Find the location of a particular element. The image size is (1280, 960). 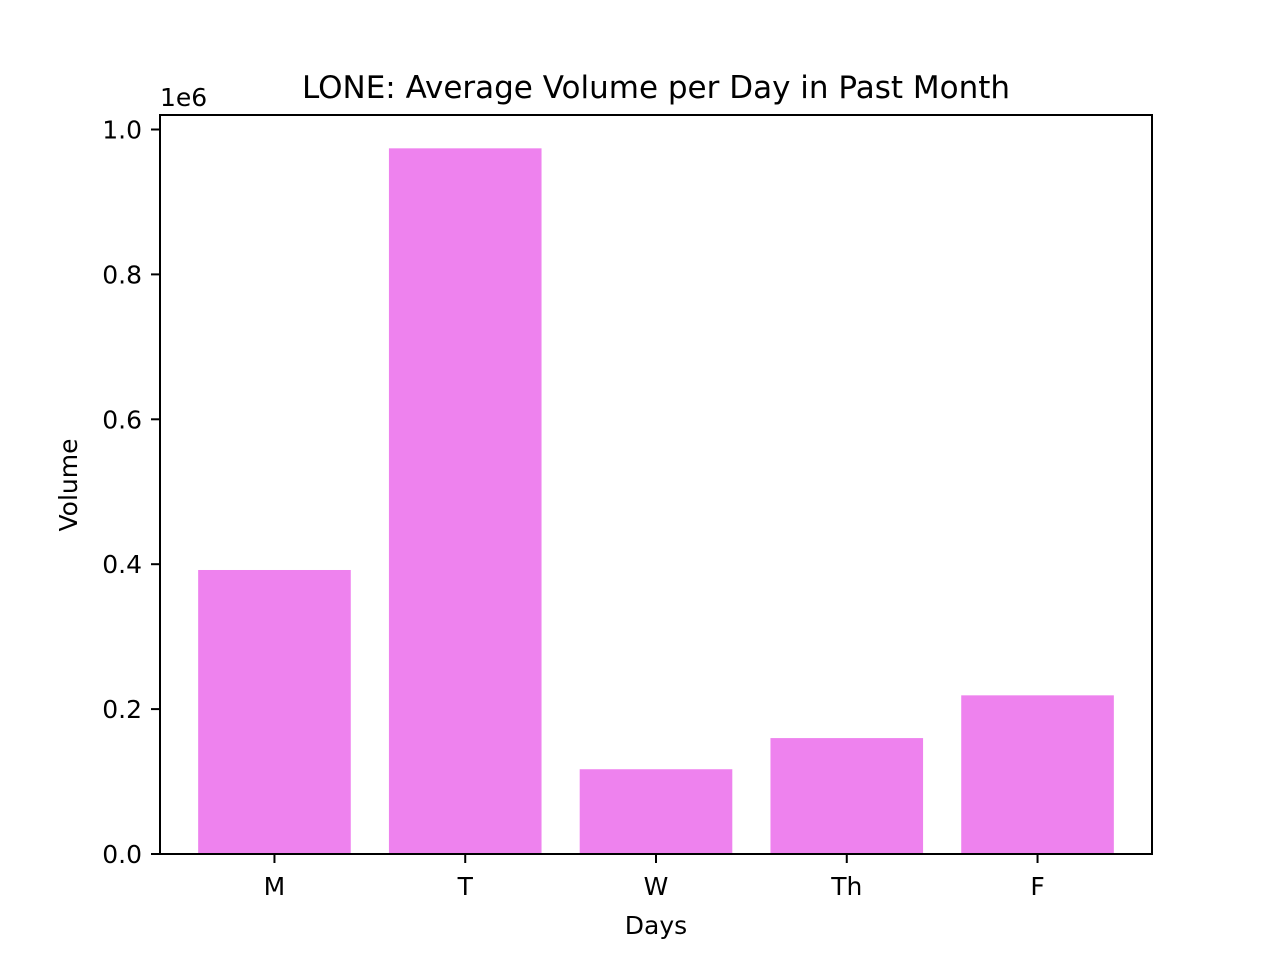

y-tick-label: 0.8 is located at coordinates (122, 274).